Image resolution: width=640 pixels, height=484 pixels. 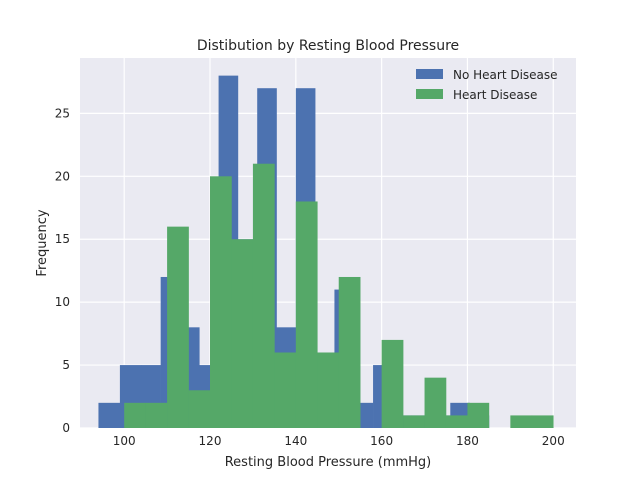 I want to click on x-tick-label: 140, so click(x=295, y=441).